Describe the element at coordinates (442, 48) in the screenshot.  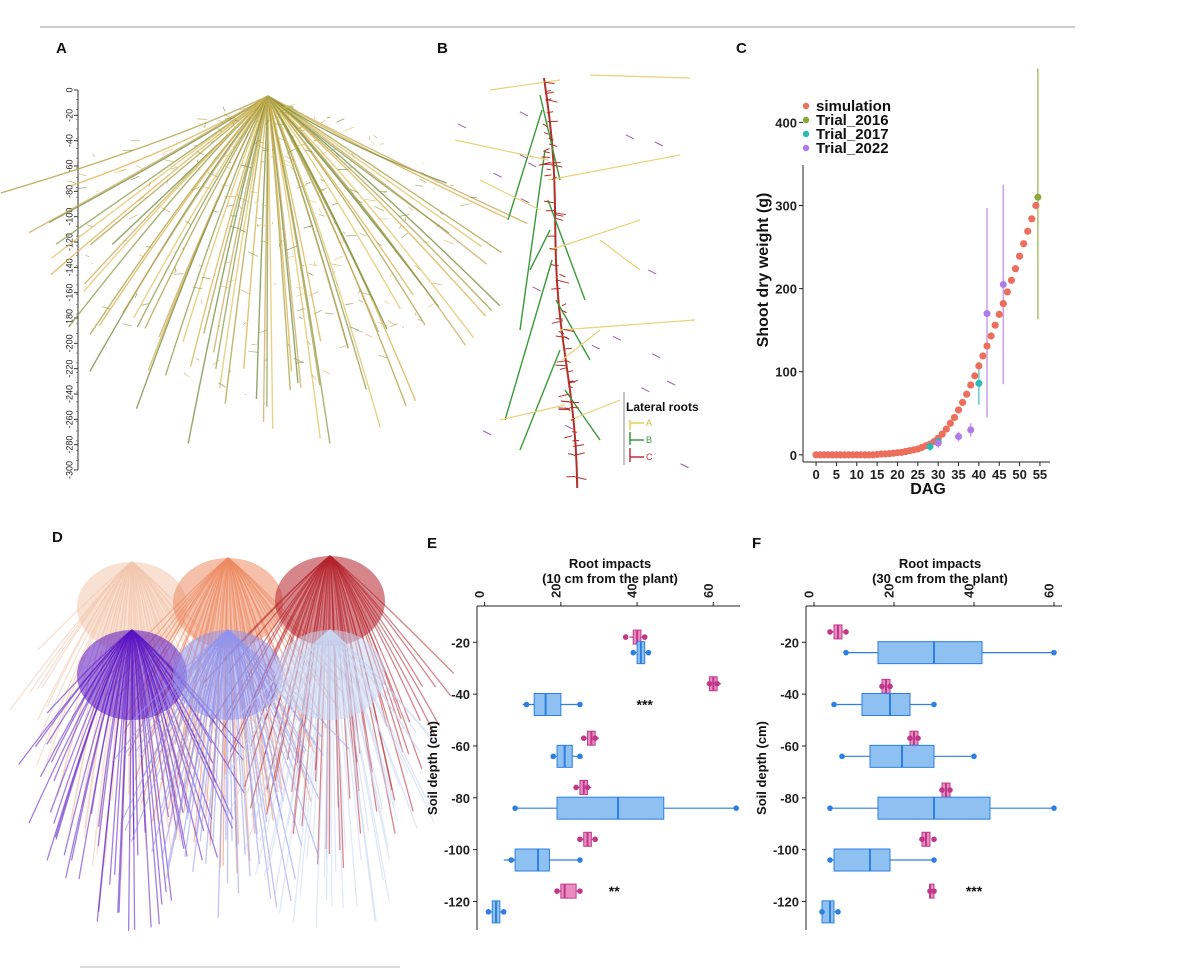
I see `panel-label-b: B` at that location.